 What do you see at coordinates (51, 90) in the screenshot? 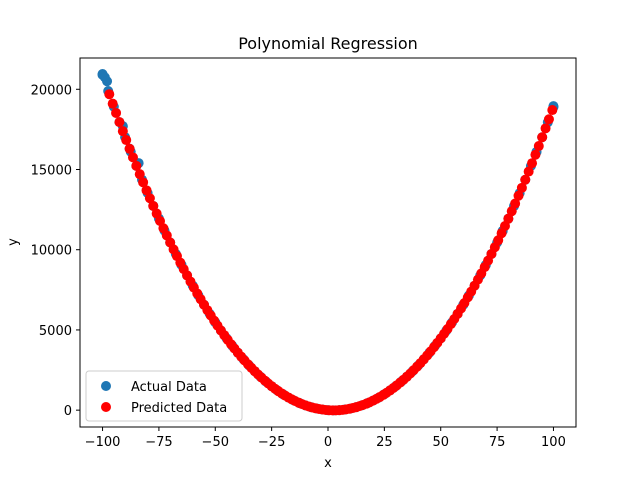
I see `y-tick-label: 20000` at bounding box center [51, 90].